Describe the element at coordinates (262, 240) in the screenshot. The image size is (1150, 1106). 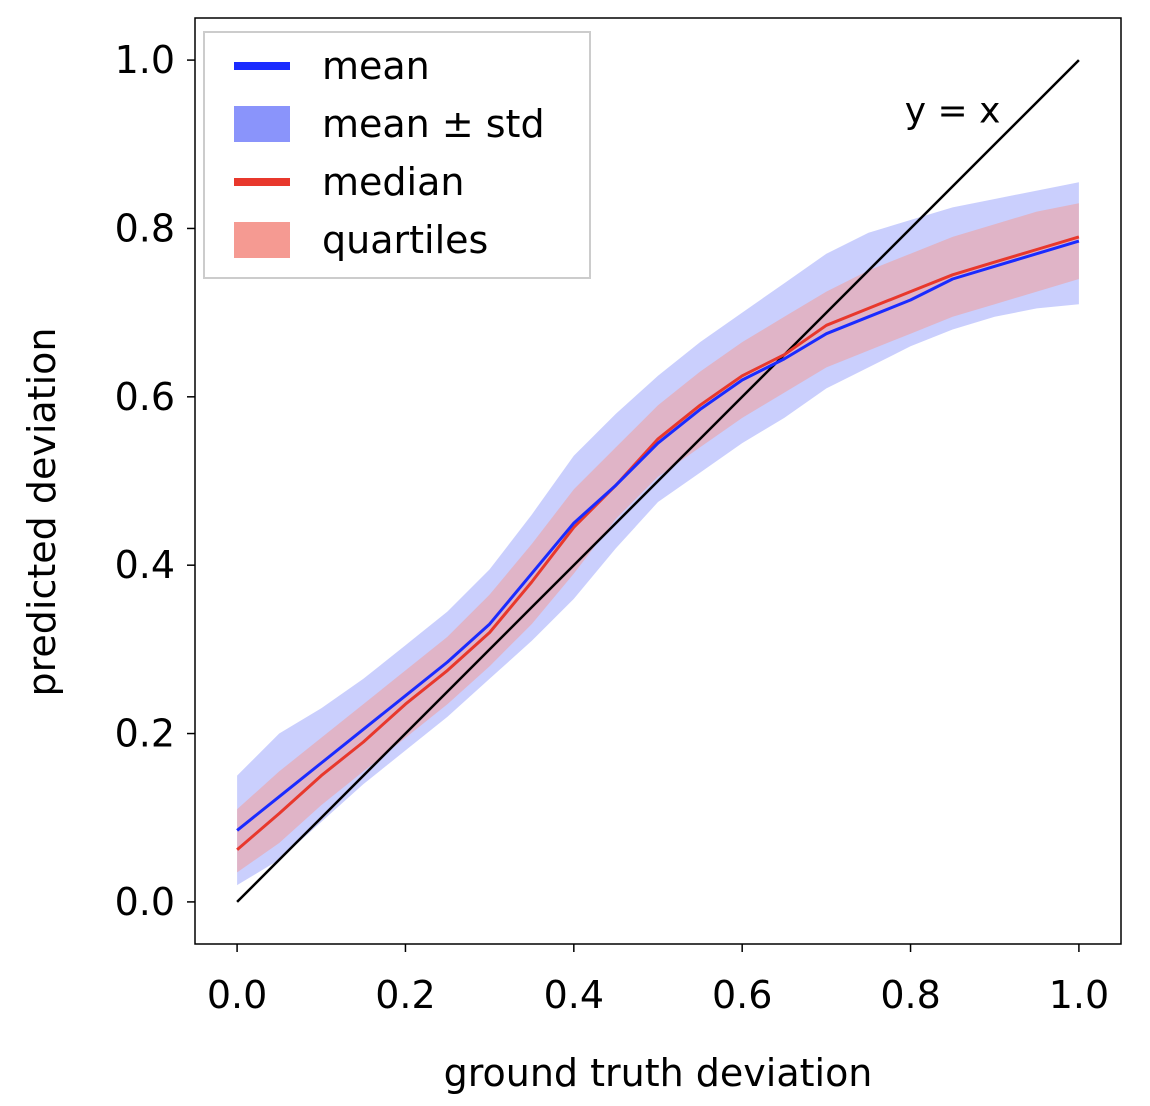
I see `legend-swatch-quartiles` at that location.